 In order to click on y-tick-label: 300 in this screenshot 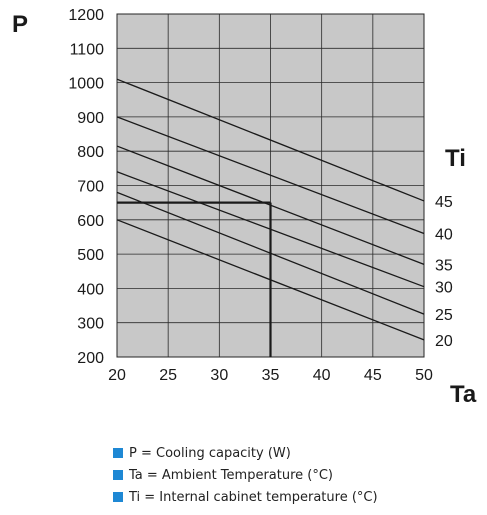, I will do `click(90, 324)`.